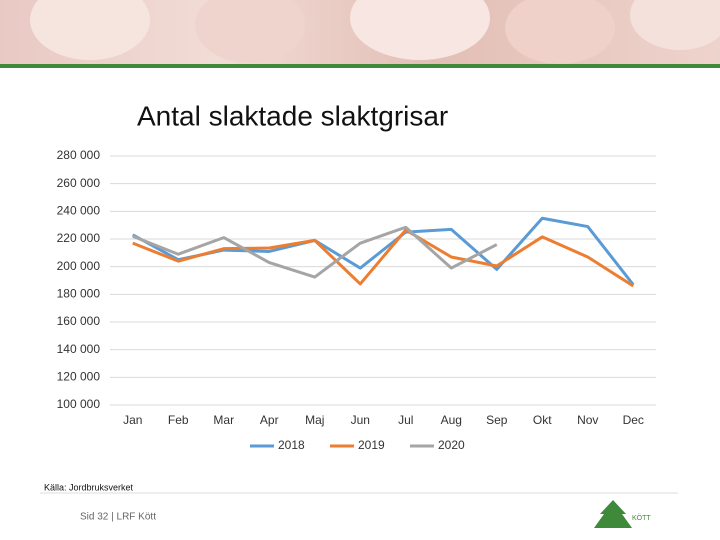  What do you see at coordinates (451, 420) in the screenshot?
I see `x-tick-label: Aug` at bounding box center [451, 420].